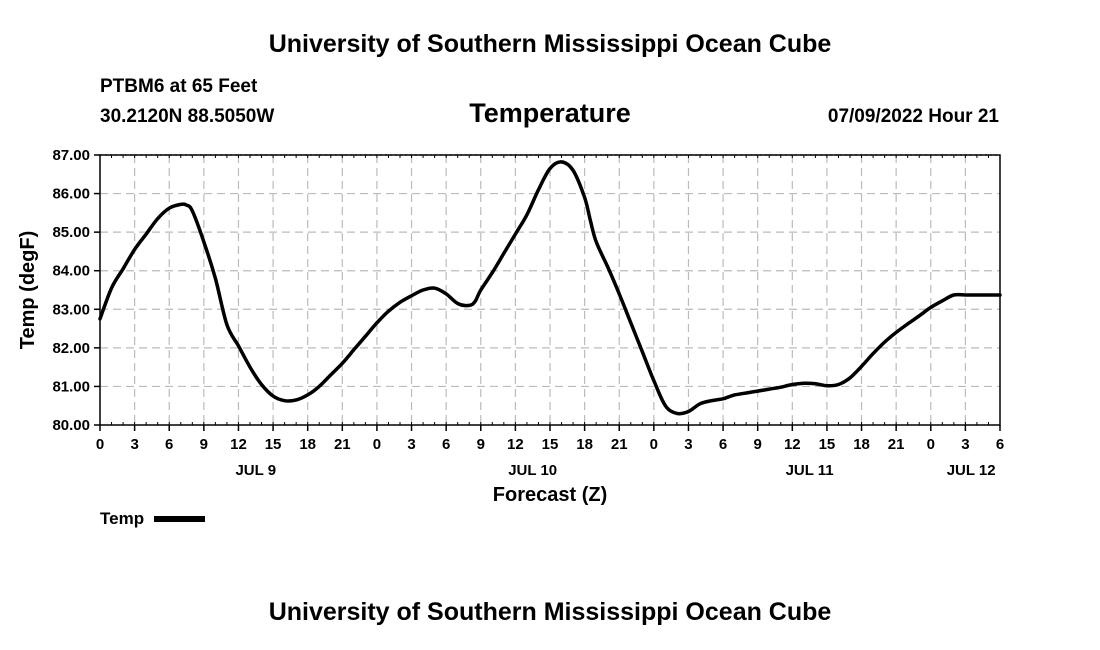 The height and width of the screenshot is (650, 1100). Describe the element at coordinates (187, 116) in the screenshot. I see `coordinates-label: 30.2120N 88.5050W` at that location.